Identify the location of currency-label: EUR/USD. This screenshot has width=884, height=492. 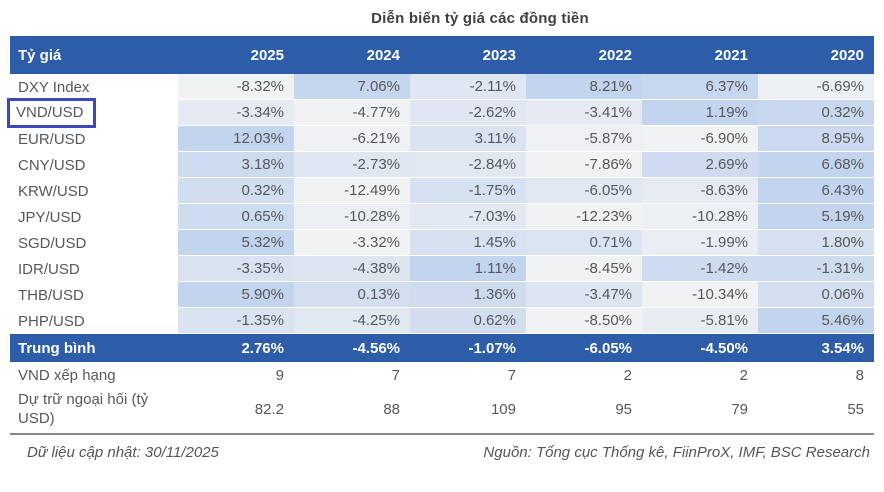
(52, 139).